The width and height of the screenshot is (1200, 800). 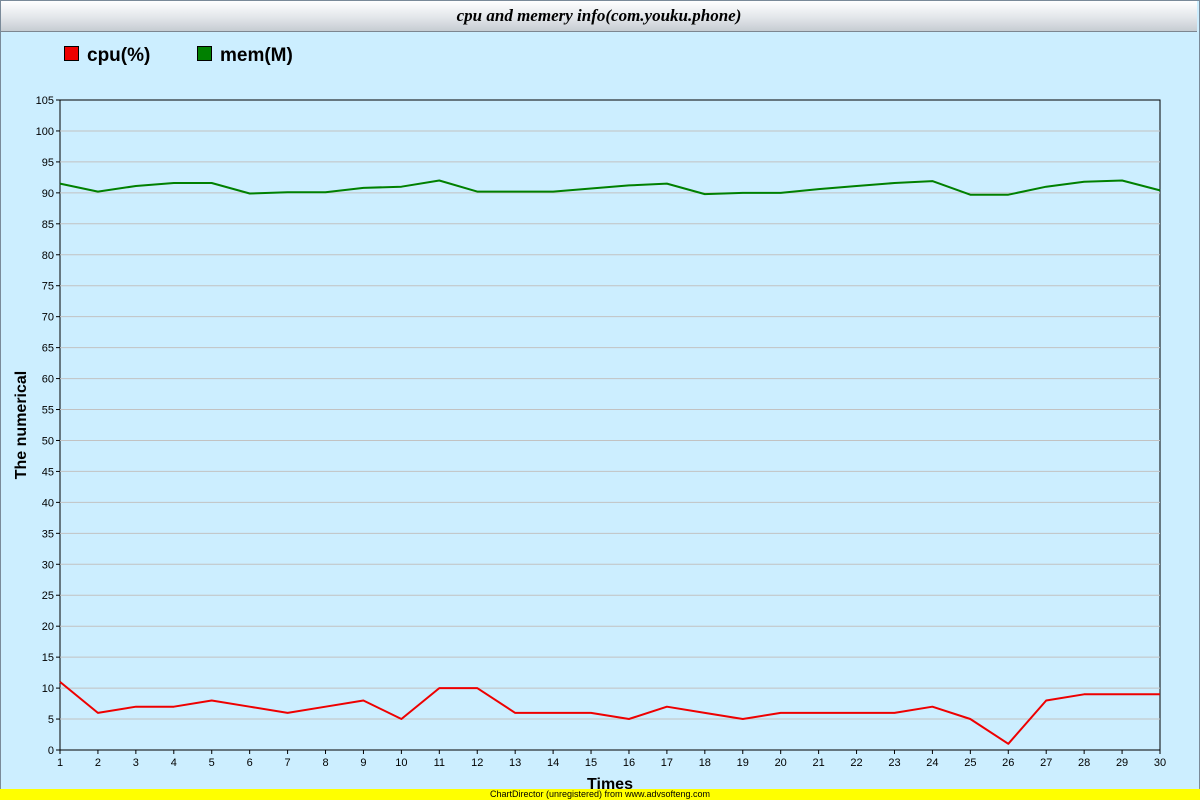 What do you see at coordinates (48, 503) in the screenshot?
I see `y-tick-label: 40` at bounding box center [48, 503].